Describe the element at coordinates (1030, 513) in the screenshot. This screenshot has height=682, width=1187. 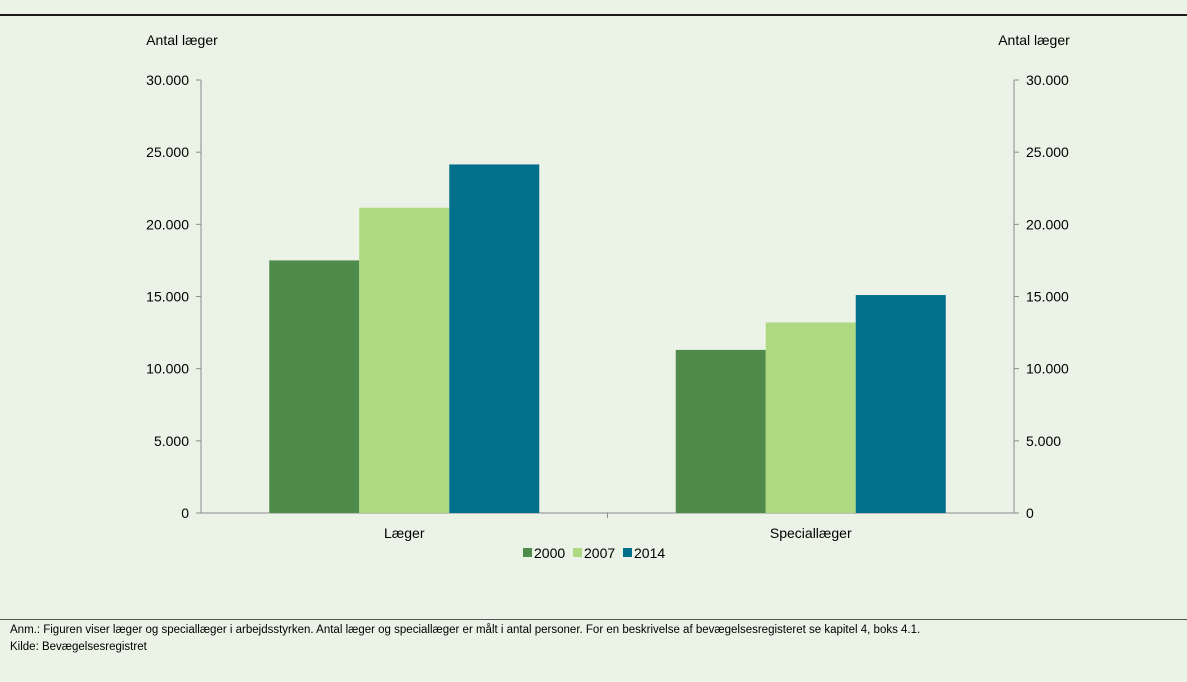
I see `y-tick-label-right: 0` at that location.